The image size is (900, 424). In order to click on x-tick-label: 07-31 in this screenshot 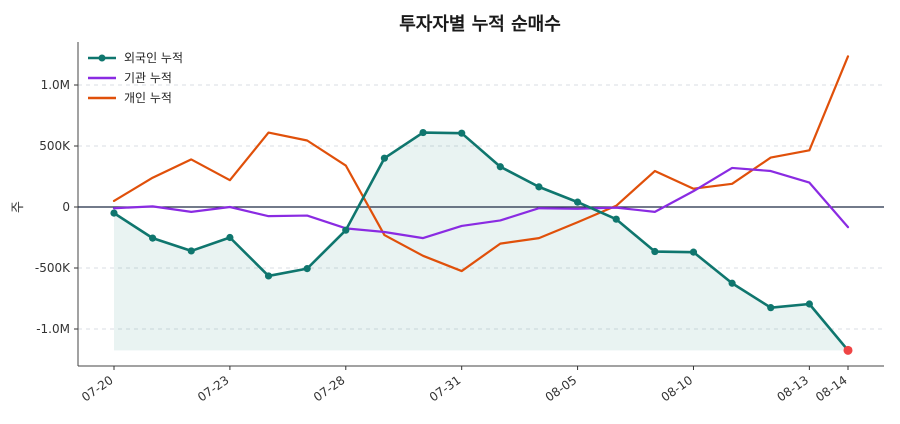, I will do `click(445, 388)`.